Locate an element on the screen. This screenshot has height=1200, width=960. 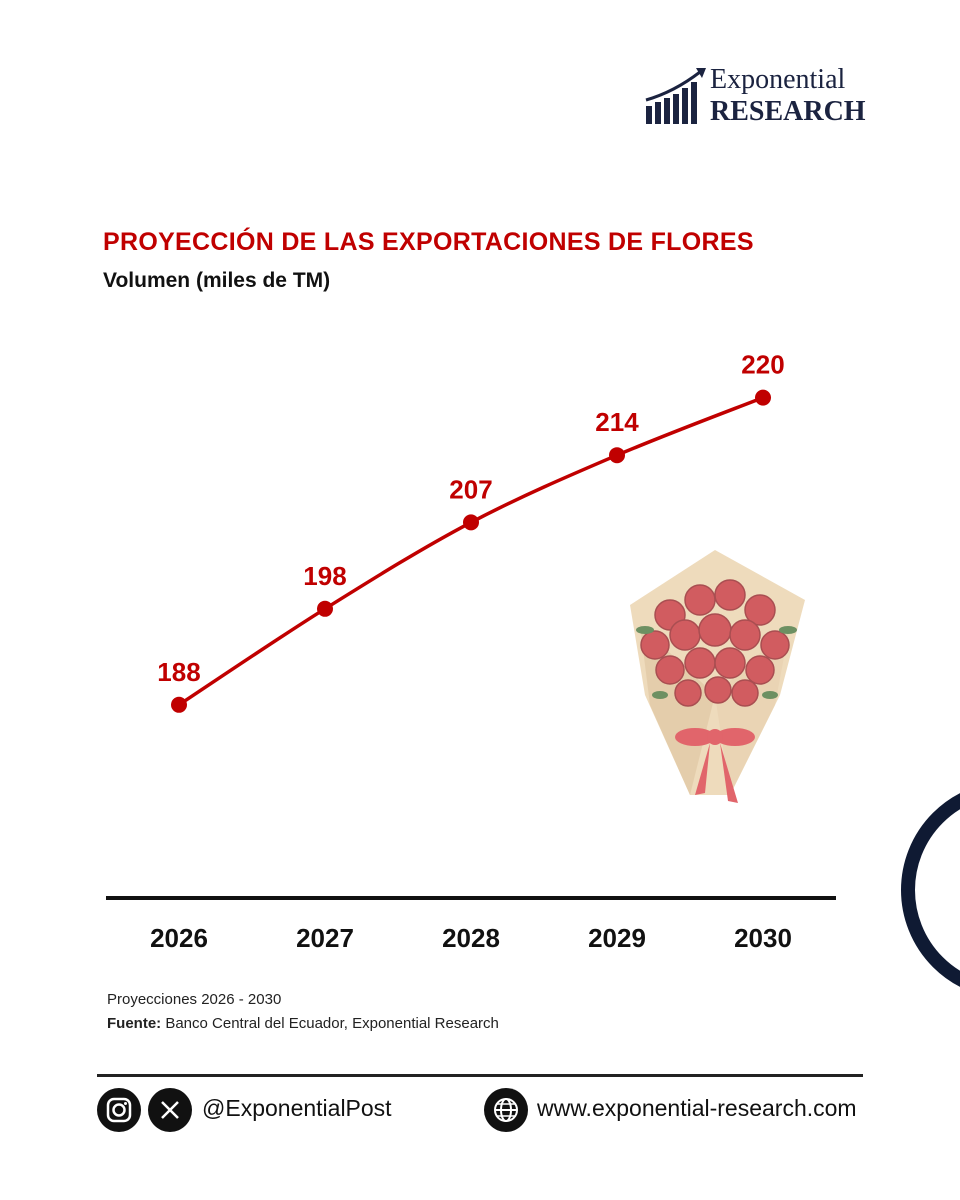
x-tick-label: 2028 is located at coordinates (471, 938).